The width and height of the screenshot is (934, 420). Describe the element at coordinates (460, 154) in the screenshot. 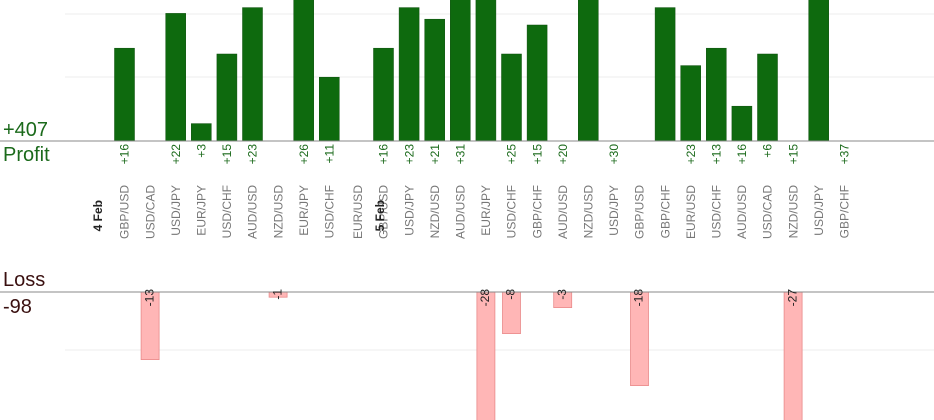

I see `profit-value-label: +31` at that location.